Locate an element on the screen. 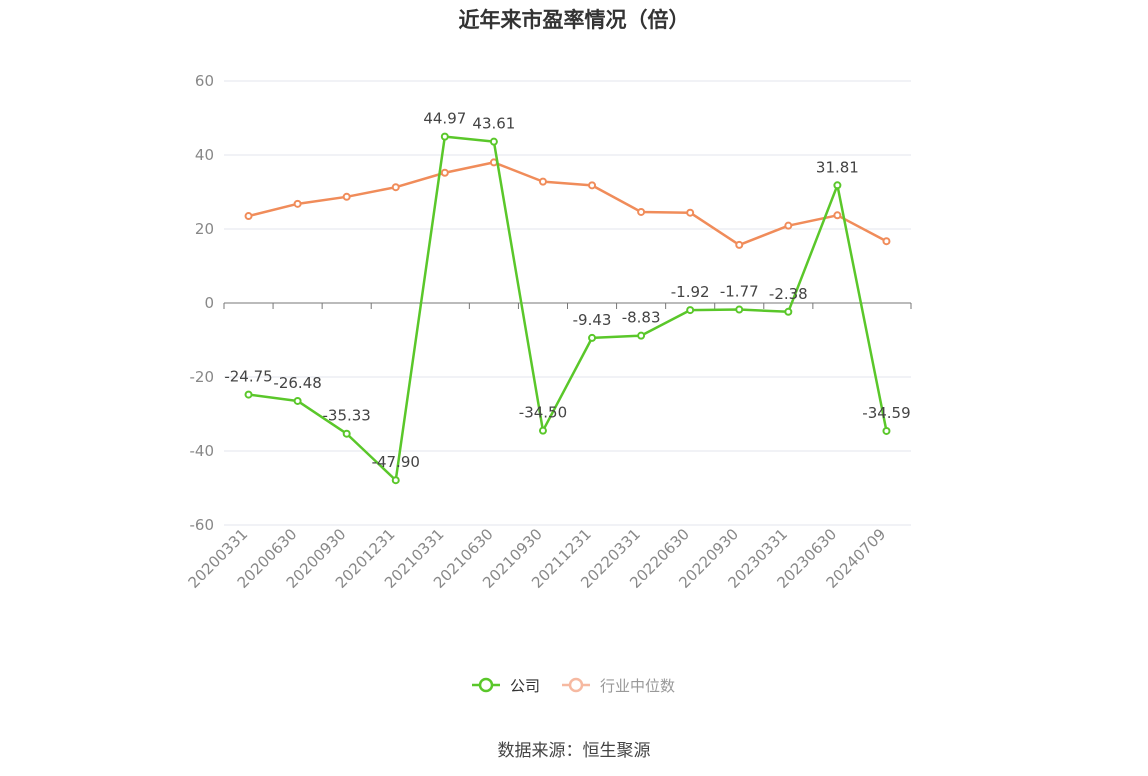  data-label: 44.97 is located at coordinates (444, 119).